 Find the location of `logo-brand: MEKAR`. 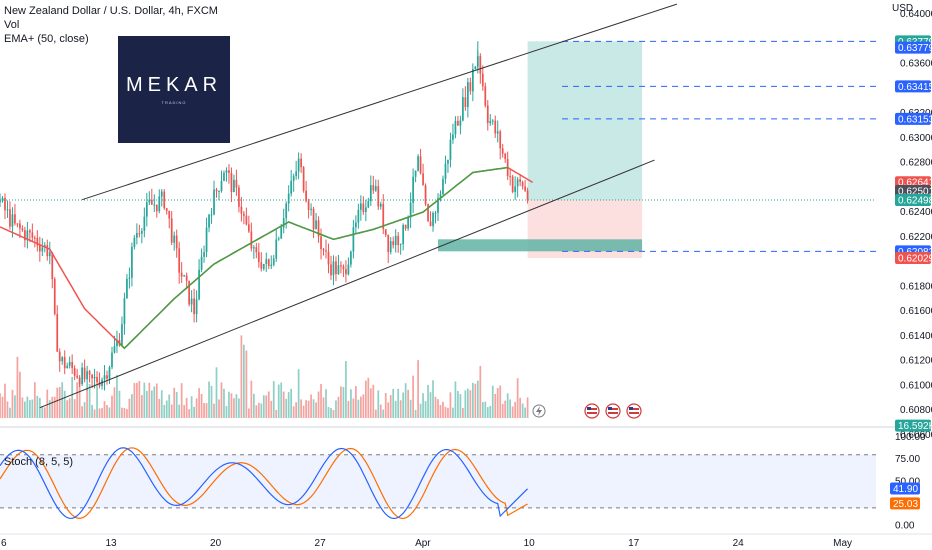

logo-brand: MEKAR is located at coordinates (174, 85).